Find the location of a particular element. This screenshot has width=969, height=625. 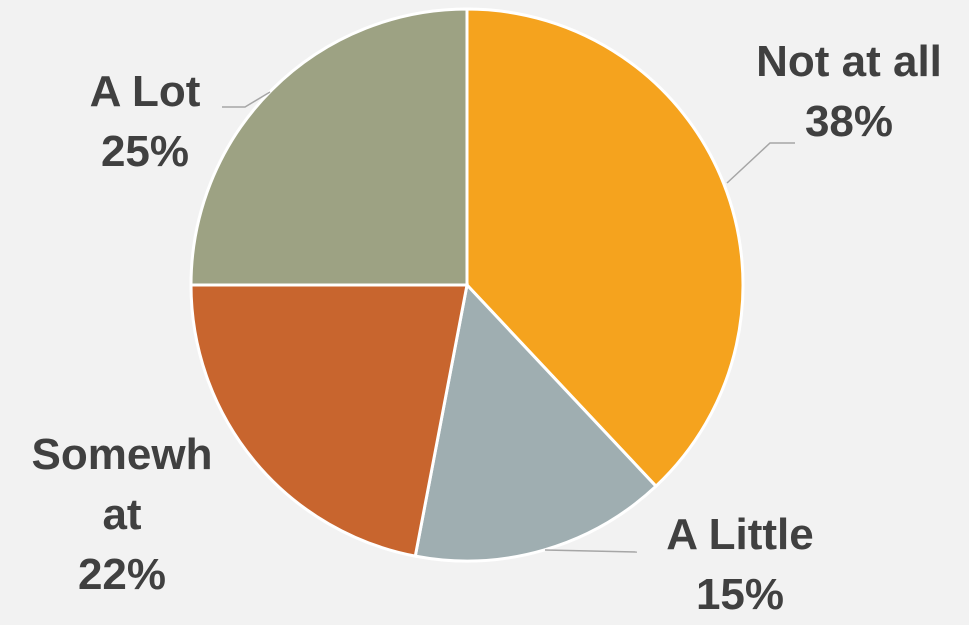

slice-label: Not at all 38% is located at coordinates (844, 92).